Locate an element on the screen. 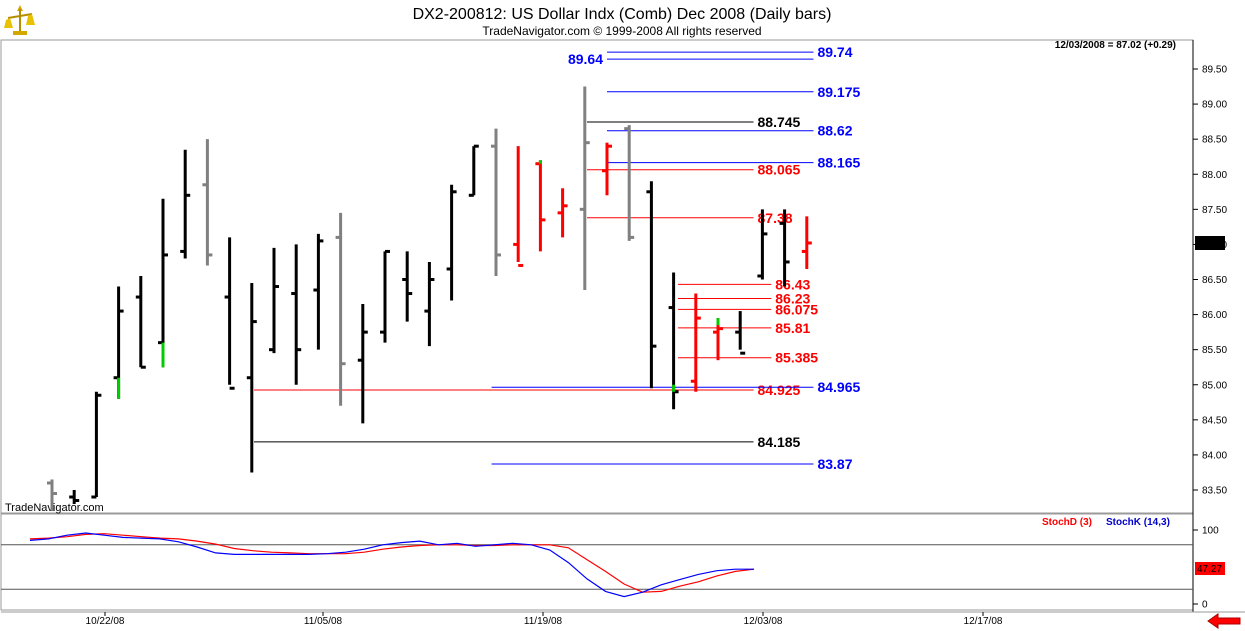 This screenshot has height=631, width=1245. watermark: TradeNavigator.com is located at coordinates (54, 508).